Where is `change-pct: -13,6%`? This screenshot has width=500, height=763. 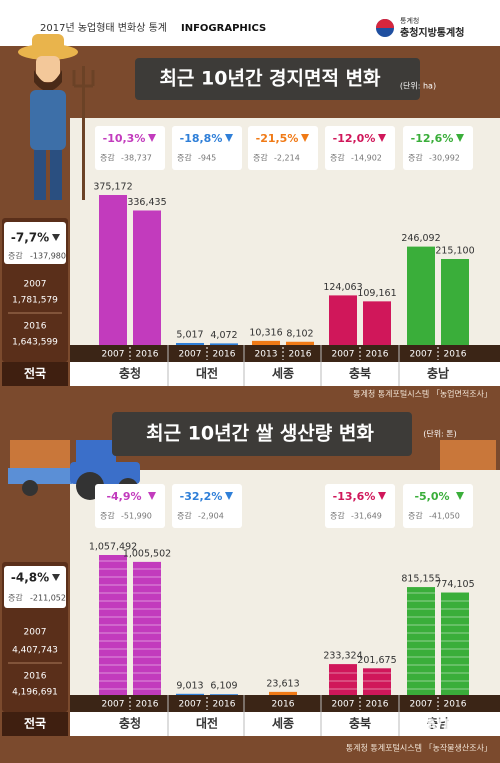 change-pct: -13,6% is located at coordinates (354, 496).